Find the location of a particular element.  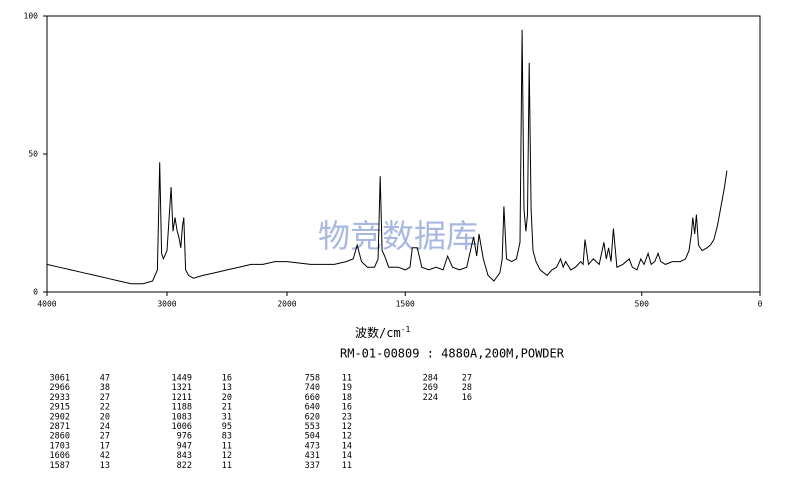

peak-wavenumber: 1321 is located at coordinates (182, 388).